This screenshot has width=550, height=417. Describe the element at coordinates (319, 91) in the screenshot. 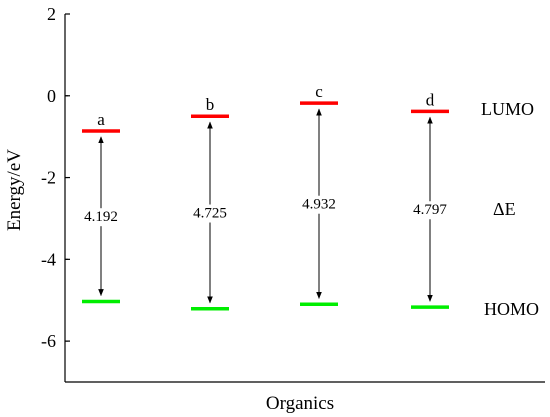

I see `level-label-c: c` at that location.